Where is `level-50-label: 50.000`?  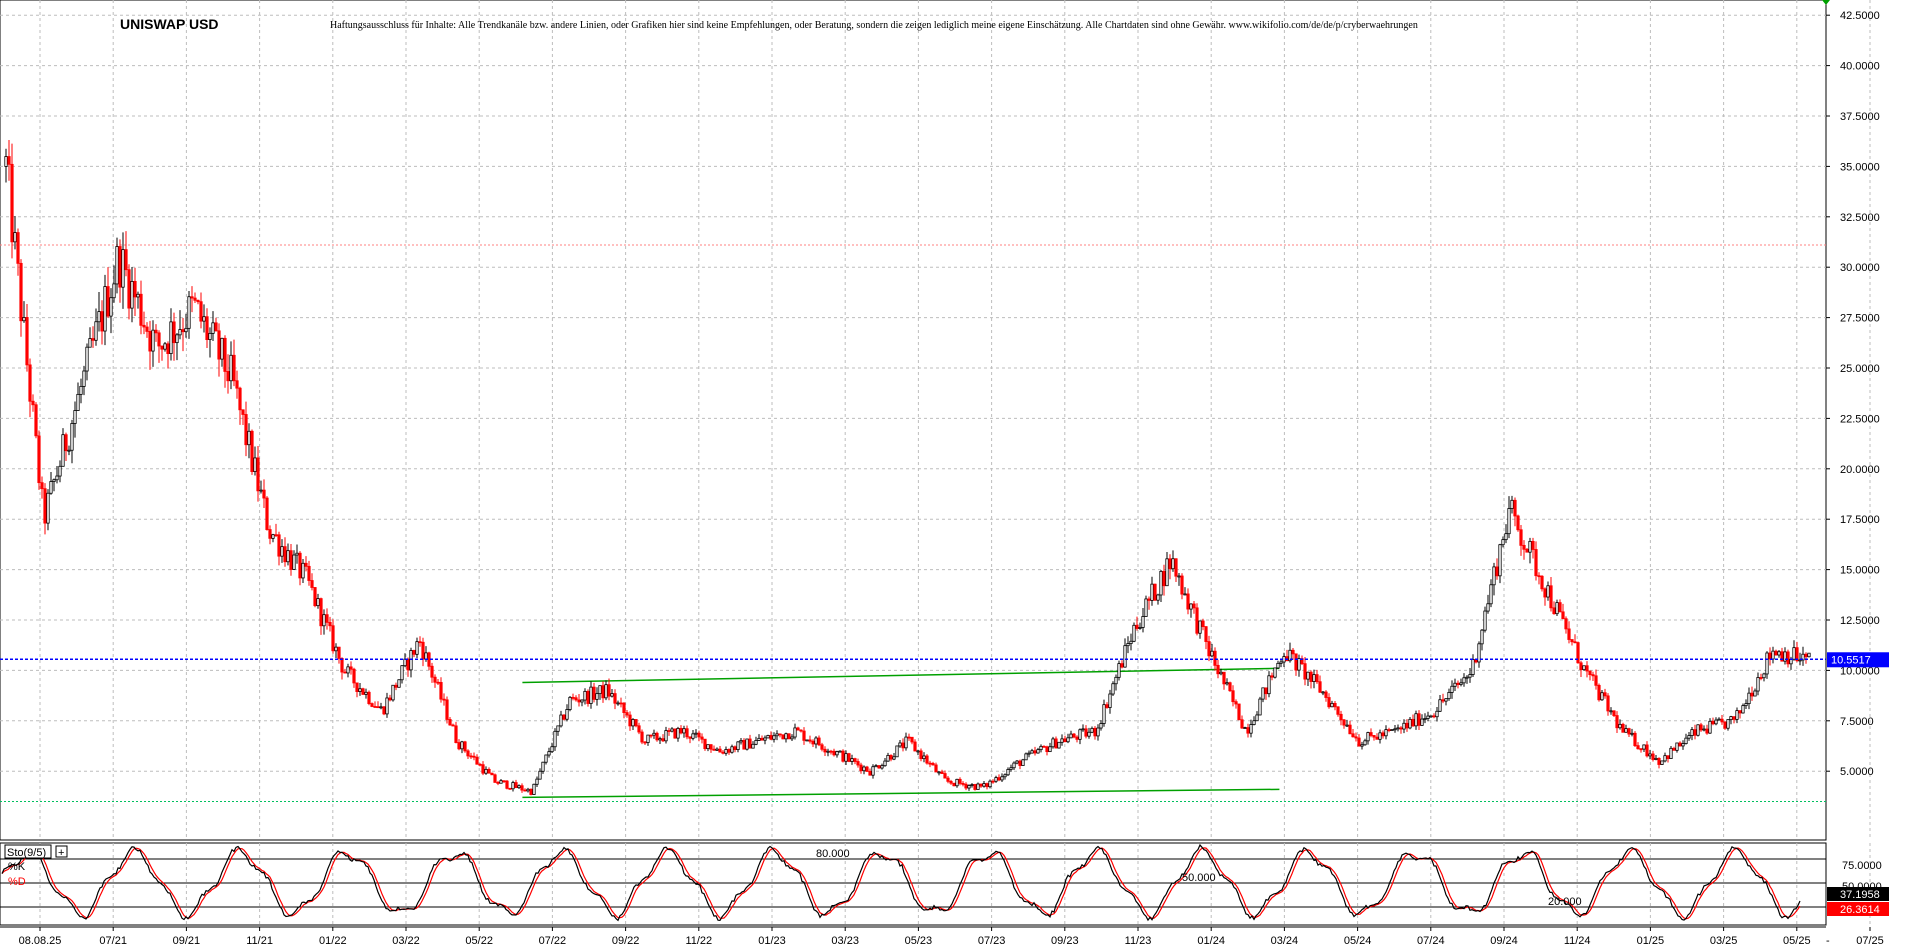
level-50-label: 50.000 is located at coordinates (1199, 878).